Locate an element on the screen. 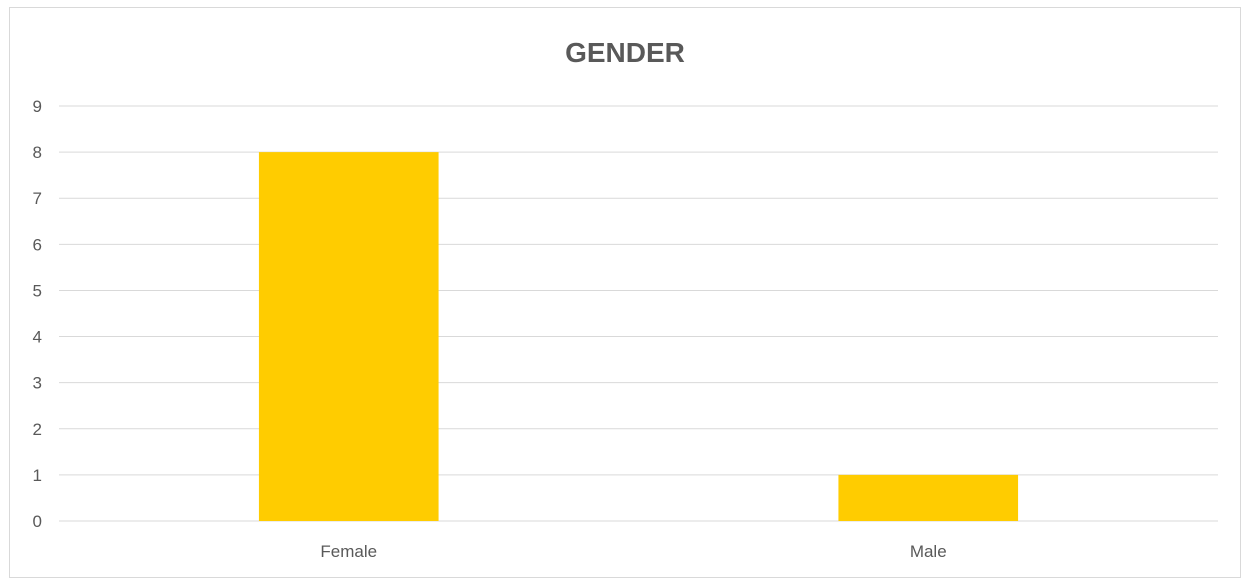 The width and height of the screenshot is (1244, 580). y-tick-label: 4 is located at coordinates (37, 337).